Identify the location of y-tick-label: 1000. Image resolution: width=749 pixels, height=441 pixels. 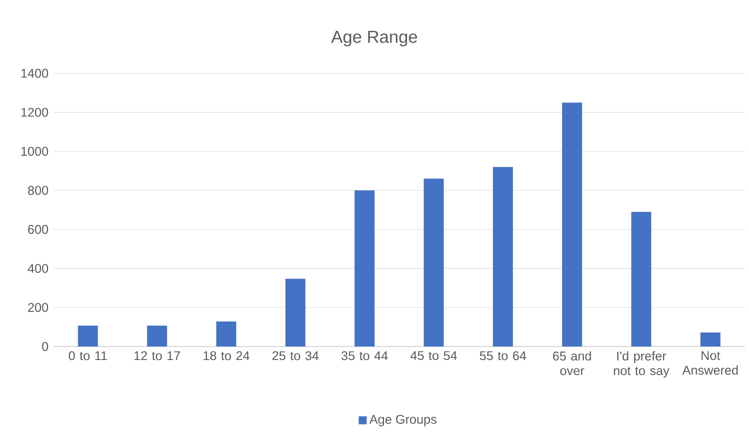
(34, 151).